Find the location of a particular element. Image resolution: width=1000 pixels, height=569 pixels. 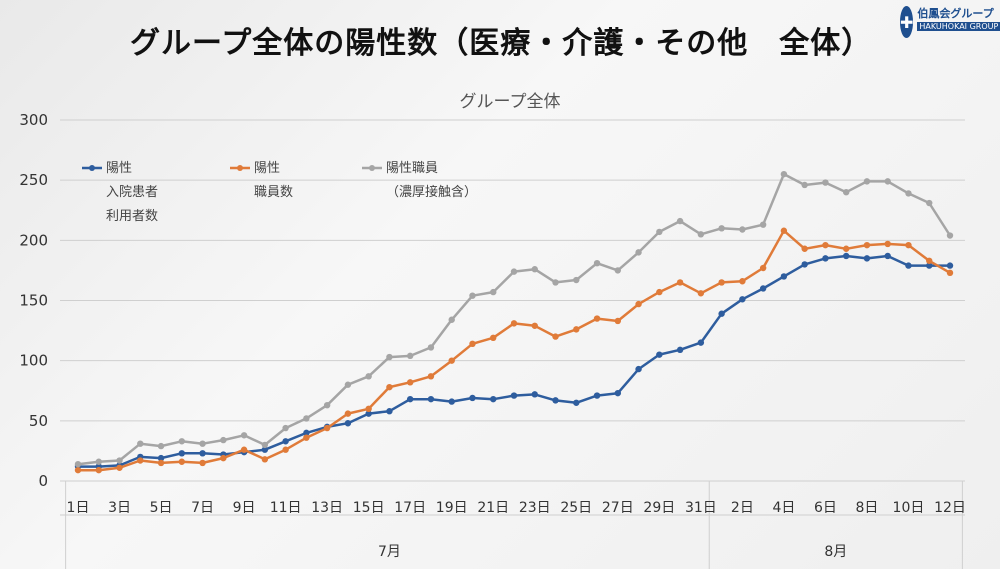

x-tick-label: 25日 is located at coordinates (576, 508).